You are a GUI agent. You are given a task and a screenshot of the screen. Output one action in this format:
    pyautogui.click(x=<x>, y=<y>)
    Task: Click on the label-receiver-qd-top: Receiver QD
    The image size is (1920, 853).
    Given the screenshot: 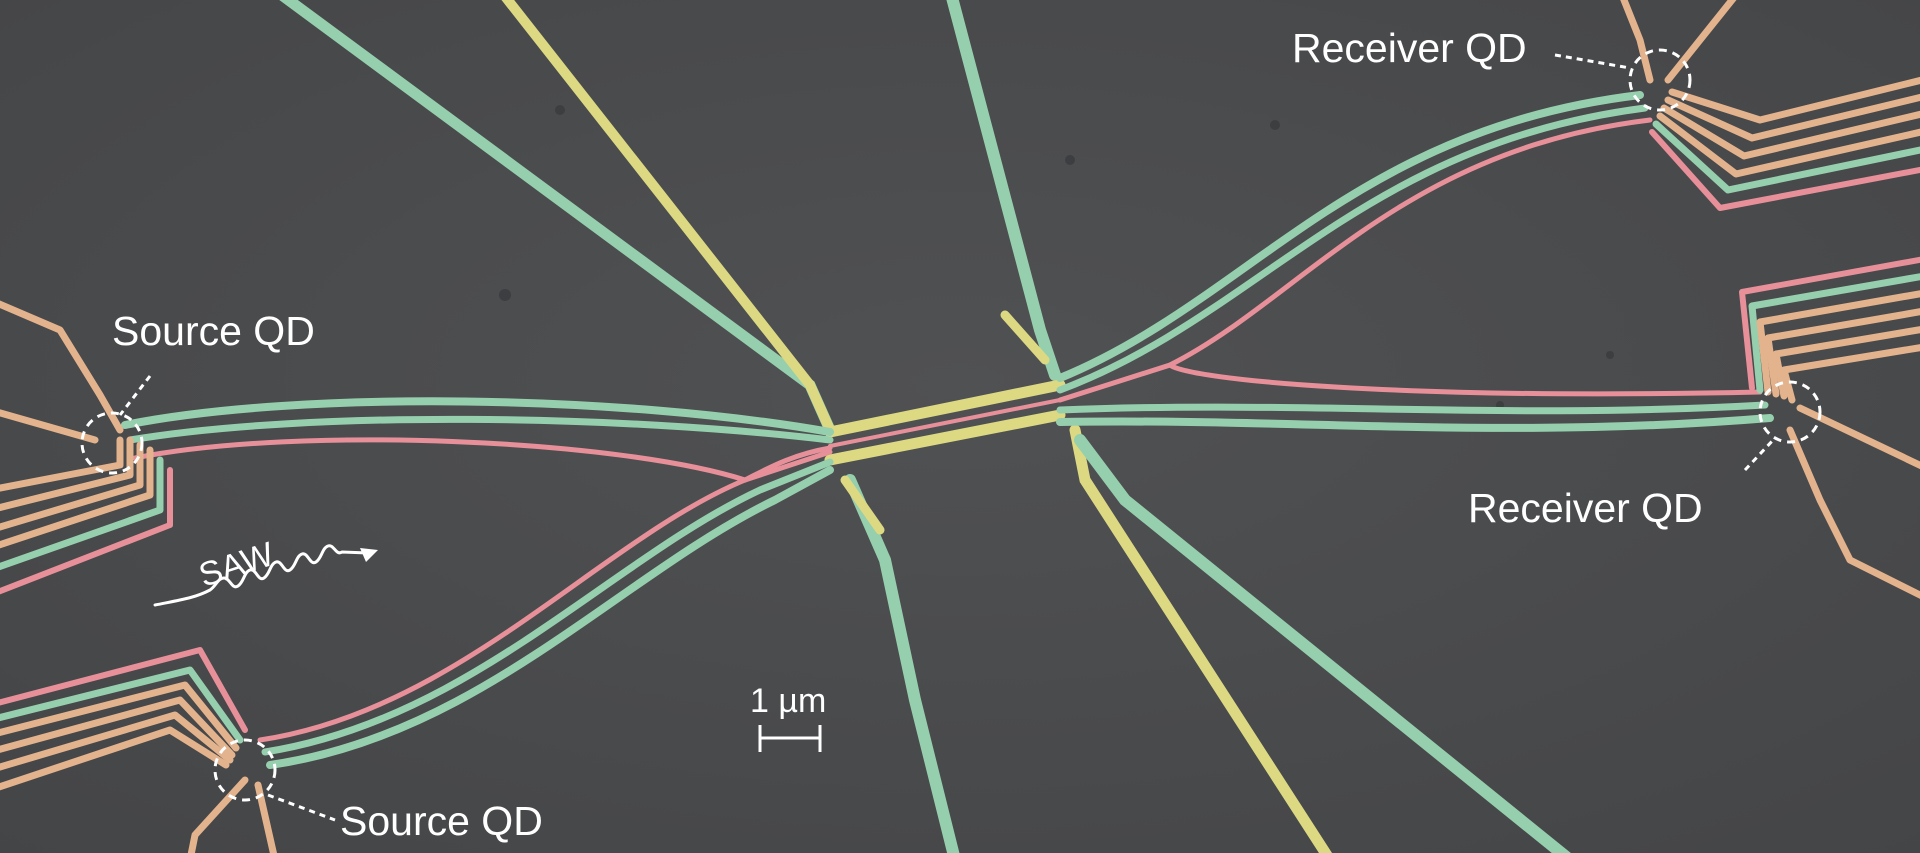 What is the action you would take?
    pyautogui.click(x=1409, y=48)
    